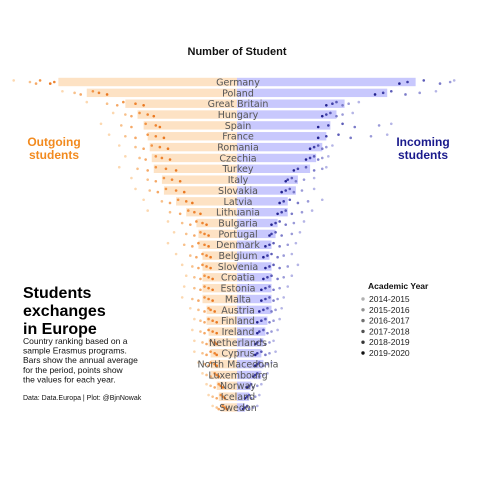 This screenshot has height=480, width=480. What do you see at coordinates (237, 223) in the screenshot?
I see `country-label-bulgaria: Bulgaria` at bounding box center [237, 223].